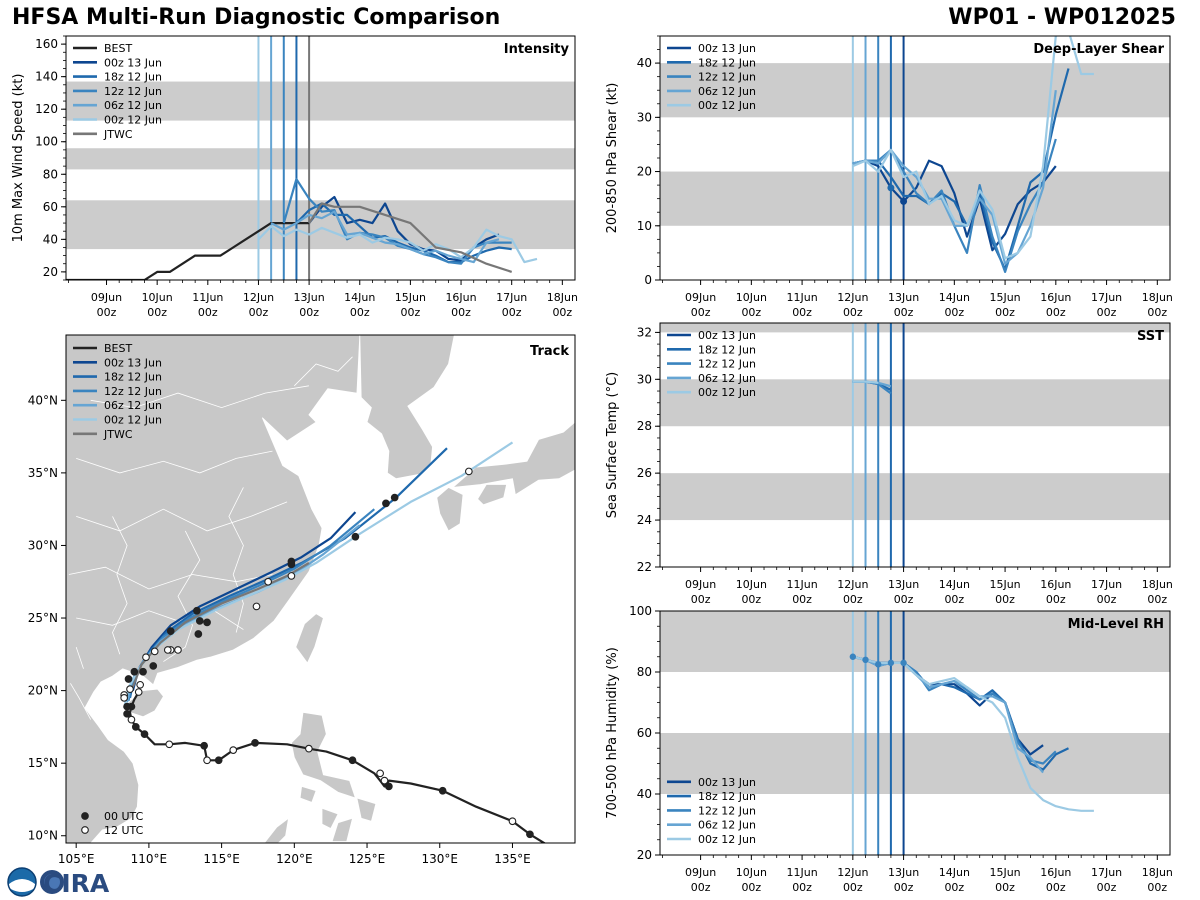  I want to click on shear-legend-label-4: 00z 12 Jun, so click(727, 105).